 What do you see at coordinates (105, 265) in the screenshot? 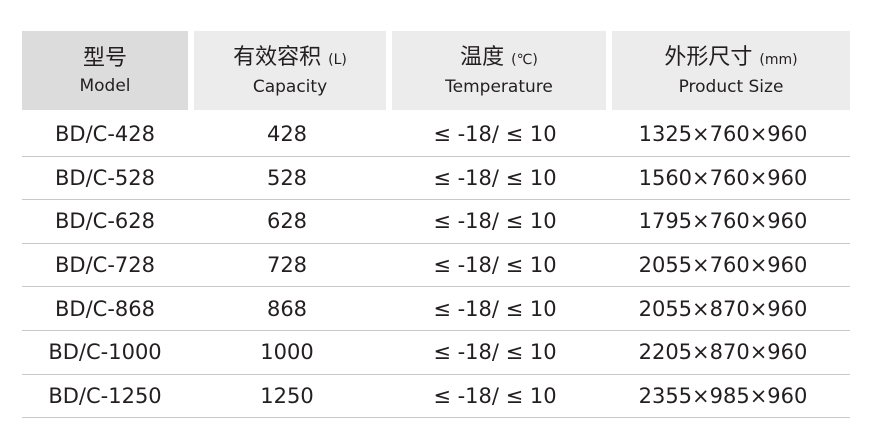
I see `cell-model: BD/C-728` at bounding box center [105, 265].